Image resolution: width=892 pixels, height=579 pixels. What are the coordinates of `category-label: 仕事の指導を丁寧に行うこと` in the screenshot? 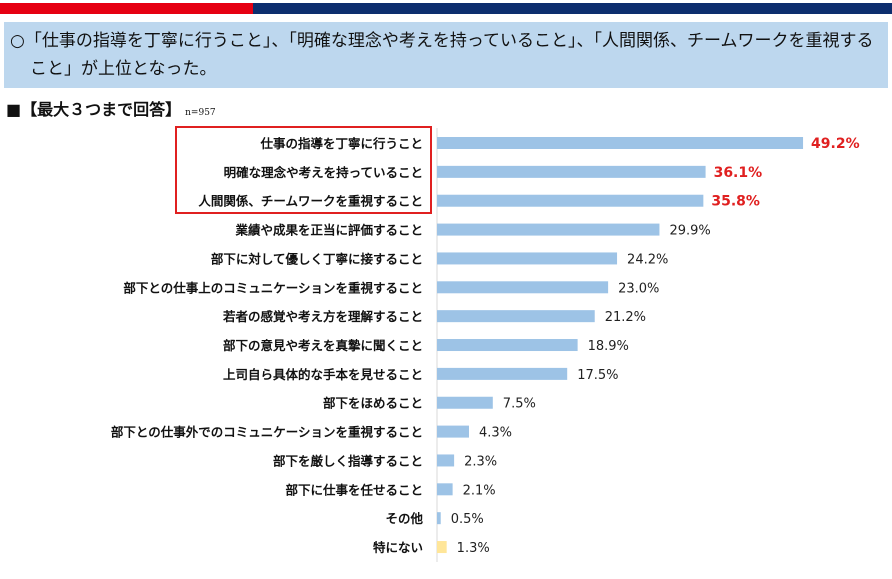 It's located at (341, 143).